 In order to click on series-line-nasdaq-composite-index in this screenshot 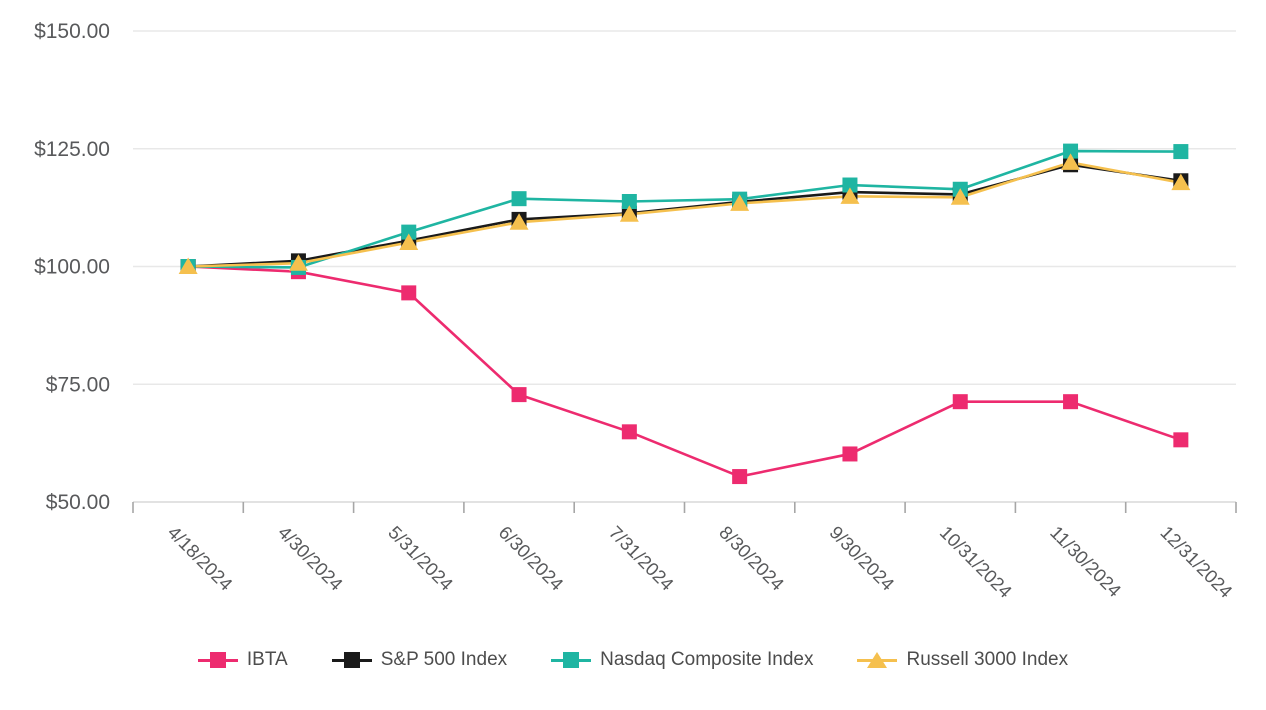, I will do `click(684, 209)`.